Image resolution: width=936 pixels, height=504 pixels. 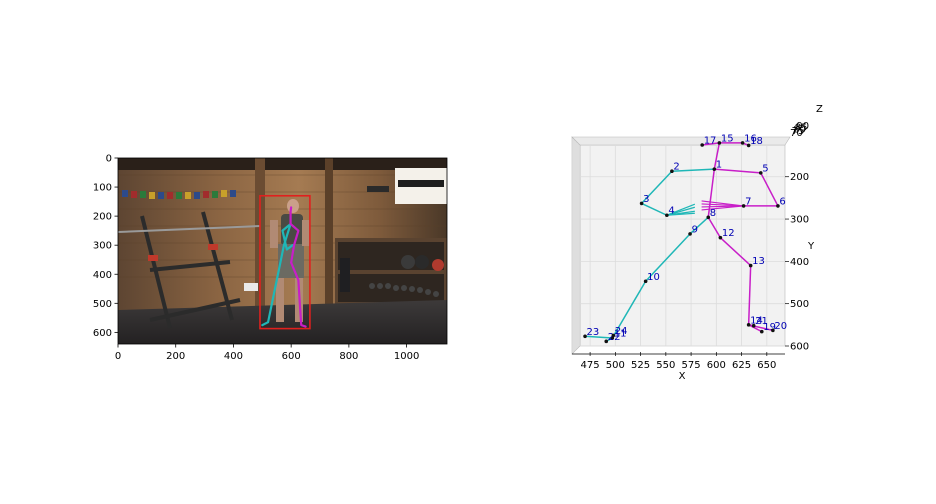 What do you see at coordinates (646, 199) in the screenshot?
I see `joint-label: 3` at bounding box center [646, 199].